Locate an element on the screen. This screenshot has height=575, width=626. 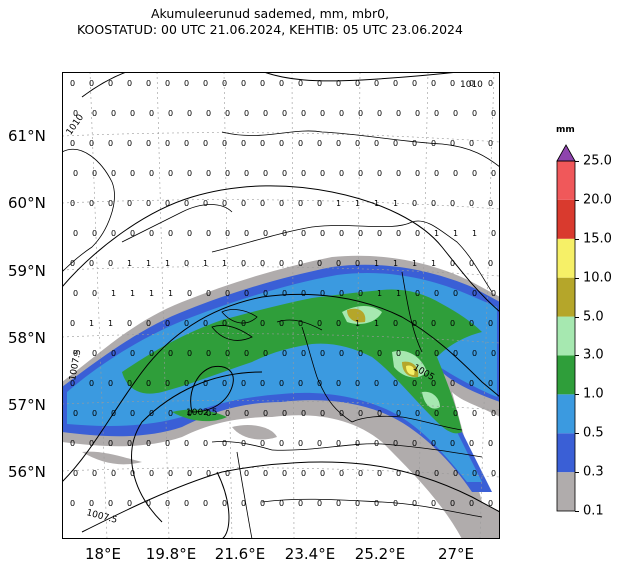
colorbar-unit: mm is located at coordinates (565, 130).